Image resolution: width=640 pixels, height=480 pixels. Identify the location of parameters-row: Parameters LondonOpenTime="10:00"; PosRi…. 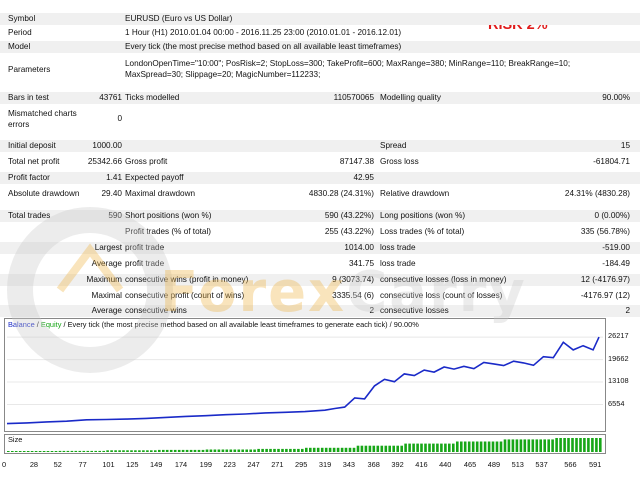
(320, 70).